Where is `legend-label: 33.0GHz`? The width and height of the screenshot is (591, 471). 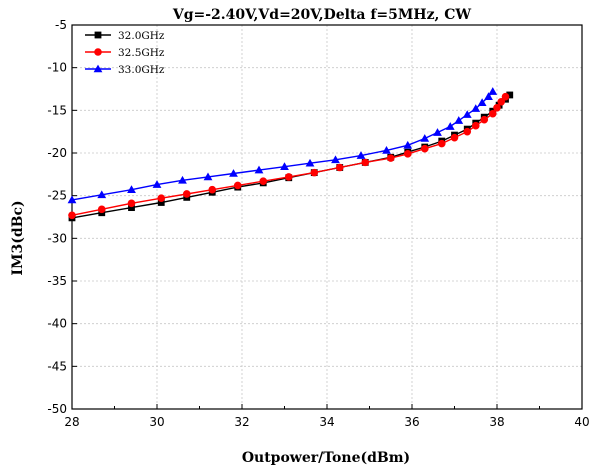
legend-label: 33.0GHz is located at coordinates (141, 70).